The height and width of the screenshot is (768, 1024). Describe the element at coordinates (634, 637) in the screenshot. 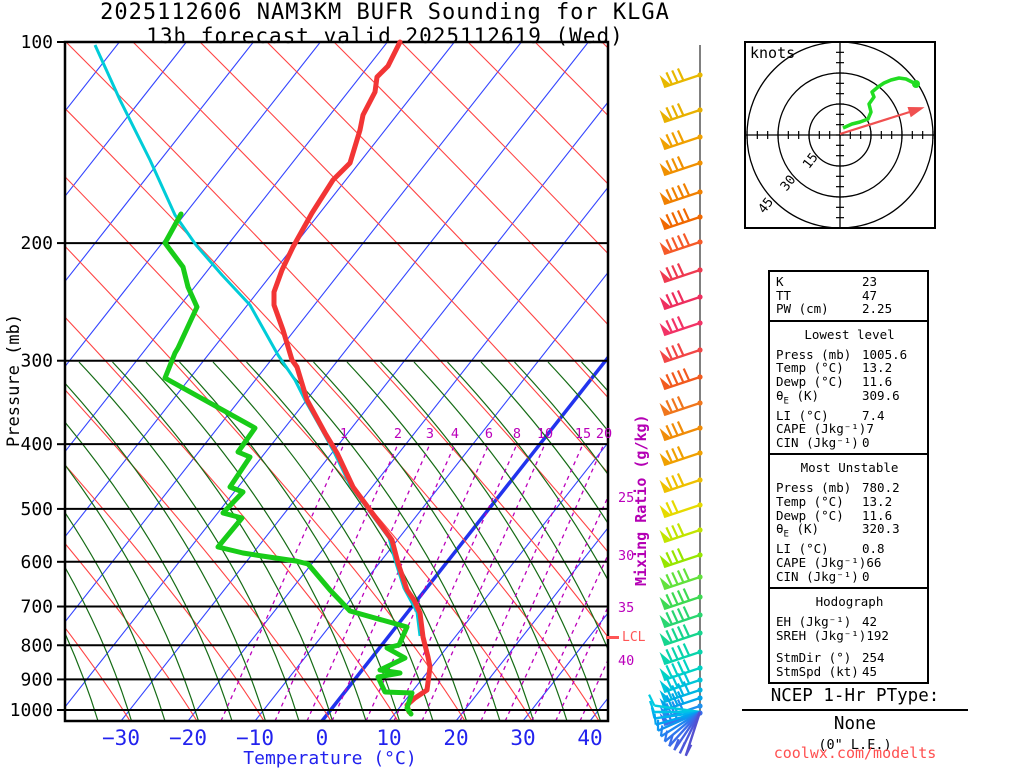

I see `lcl-label: LCL` at that location.